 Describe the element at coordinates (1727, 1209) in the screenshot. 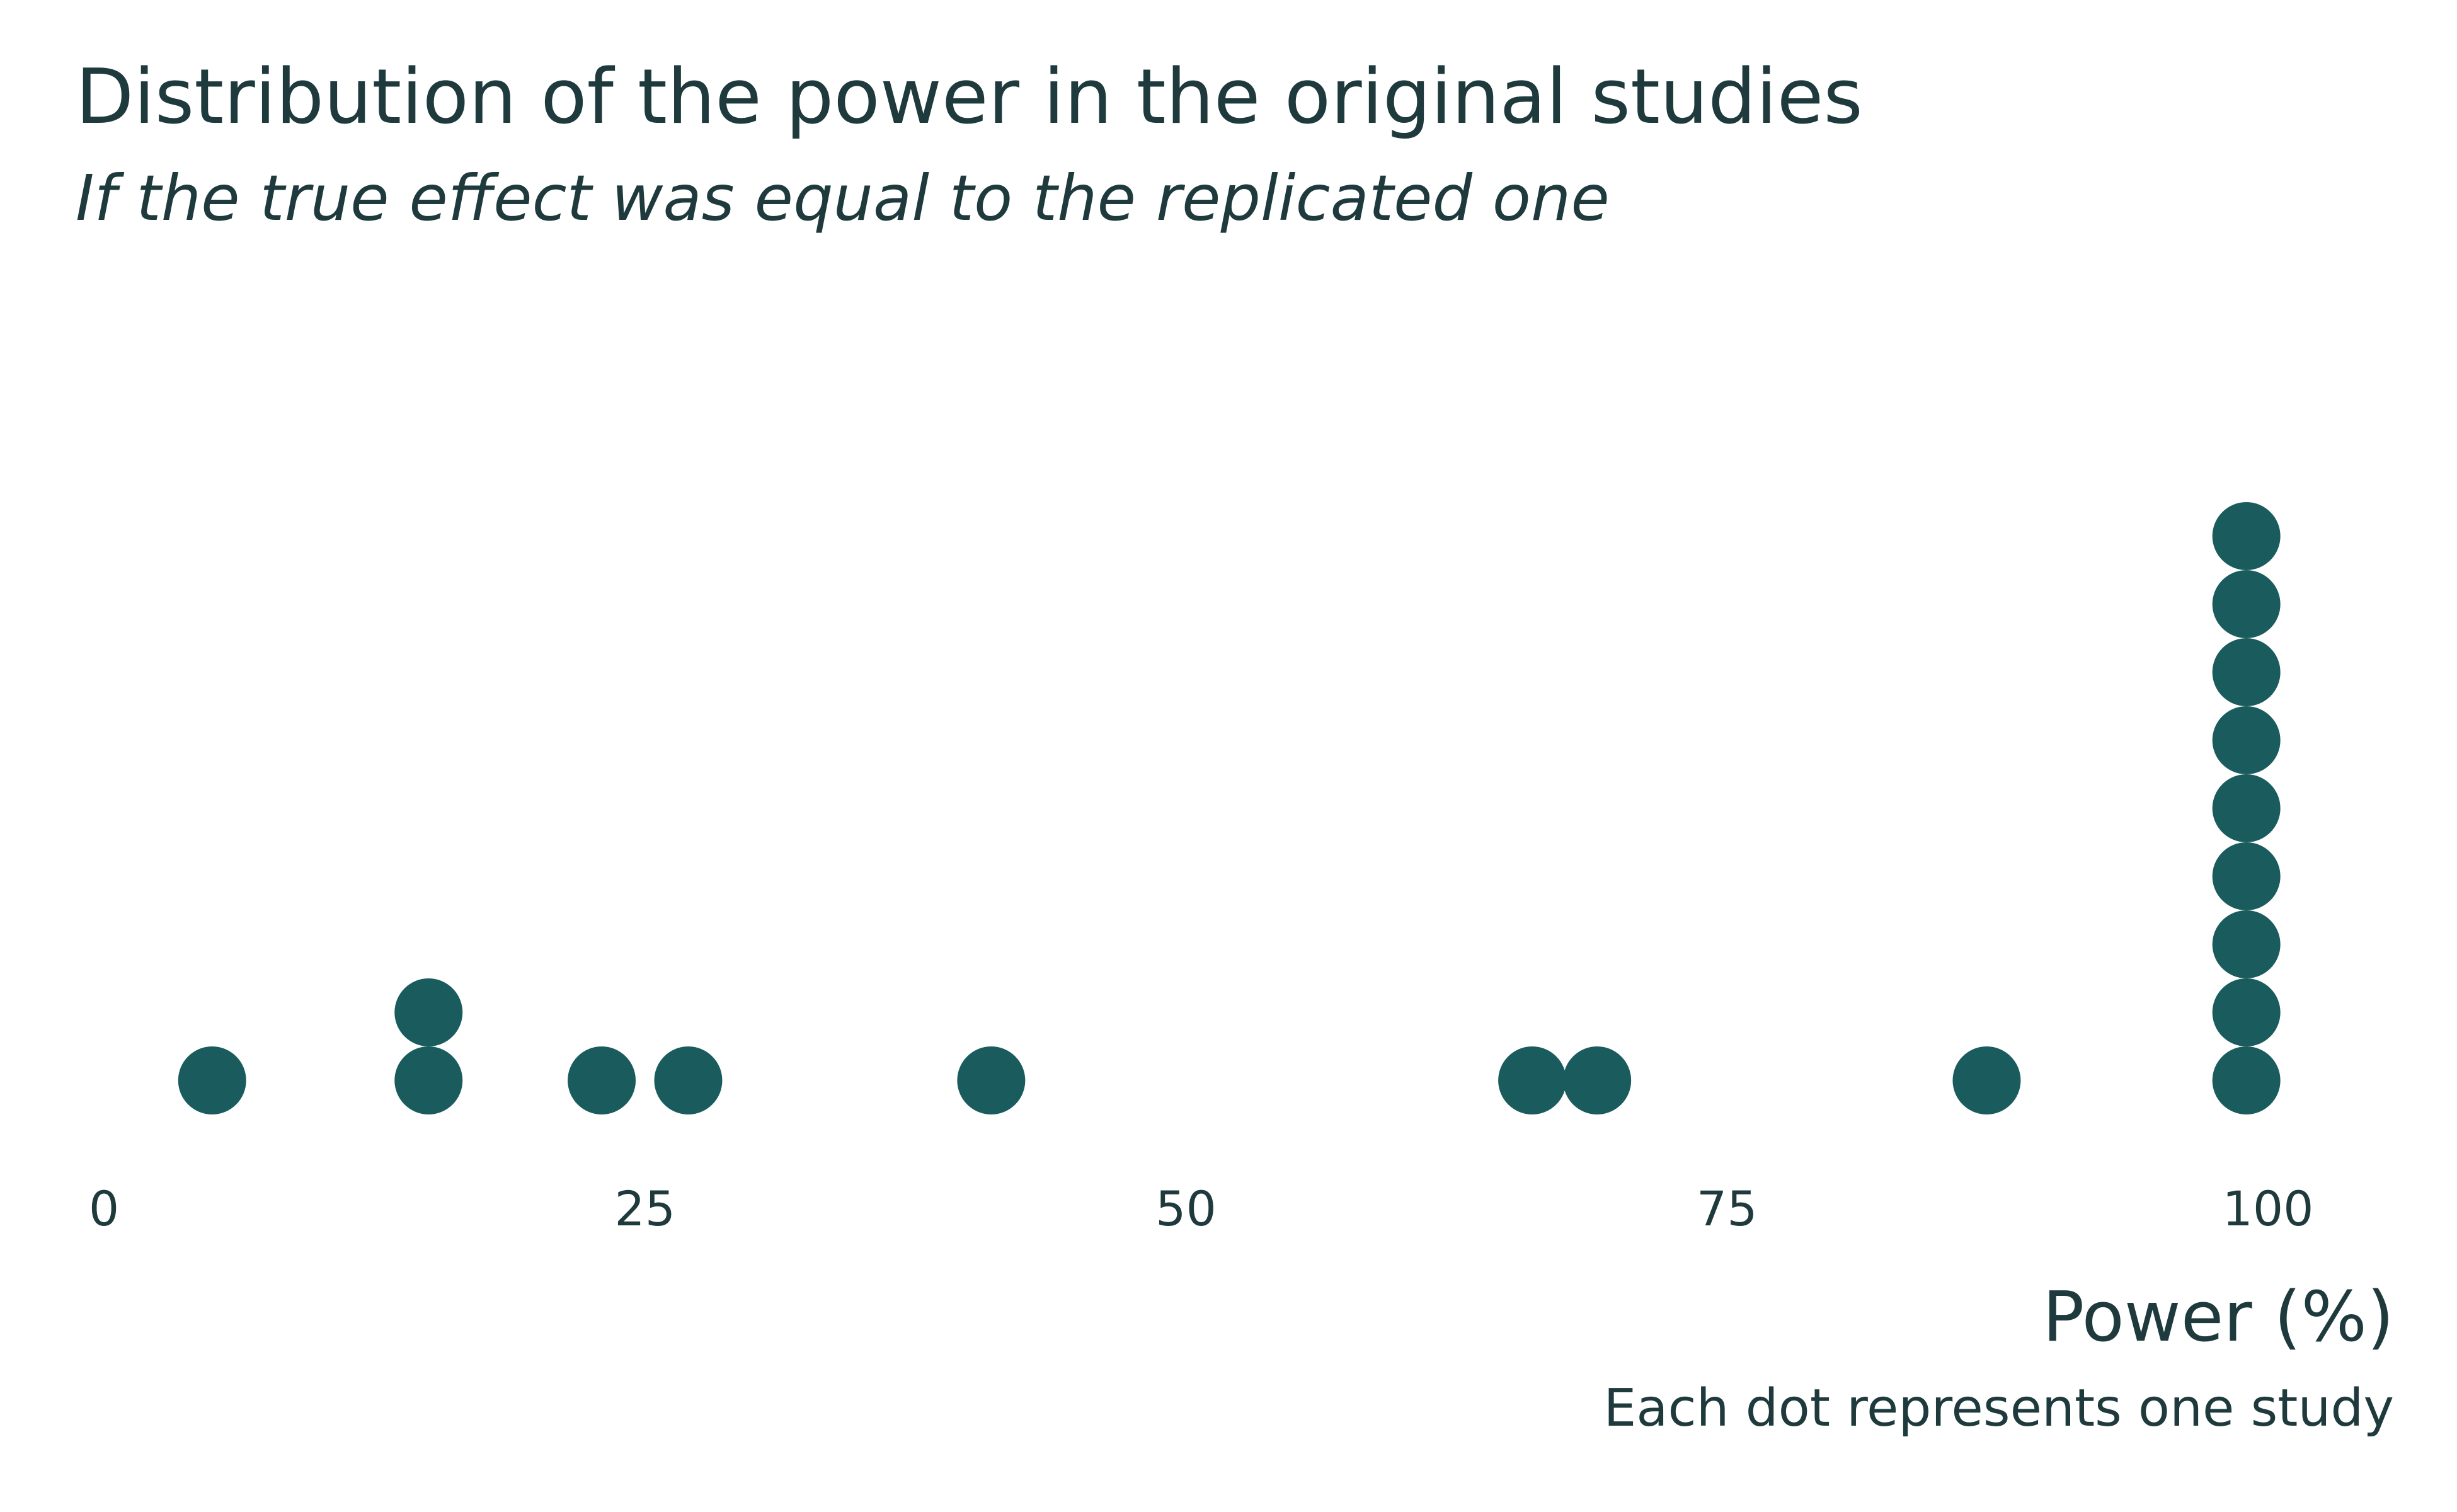

I see `x-tick-label: 75` at that location.